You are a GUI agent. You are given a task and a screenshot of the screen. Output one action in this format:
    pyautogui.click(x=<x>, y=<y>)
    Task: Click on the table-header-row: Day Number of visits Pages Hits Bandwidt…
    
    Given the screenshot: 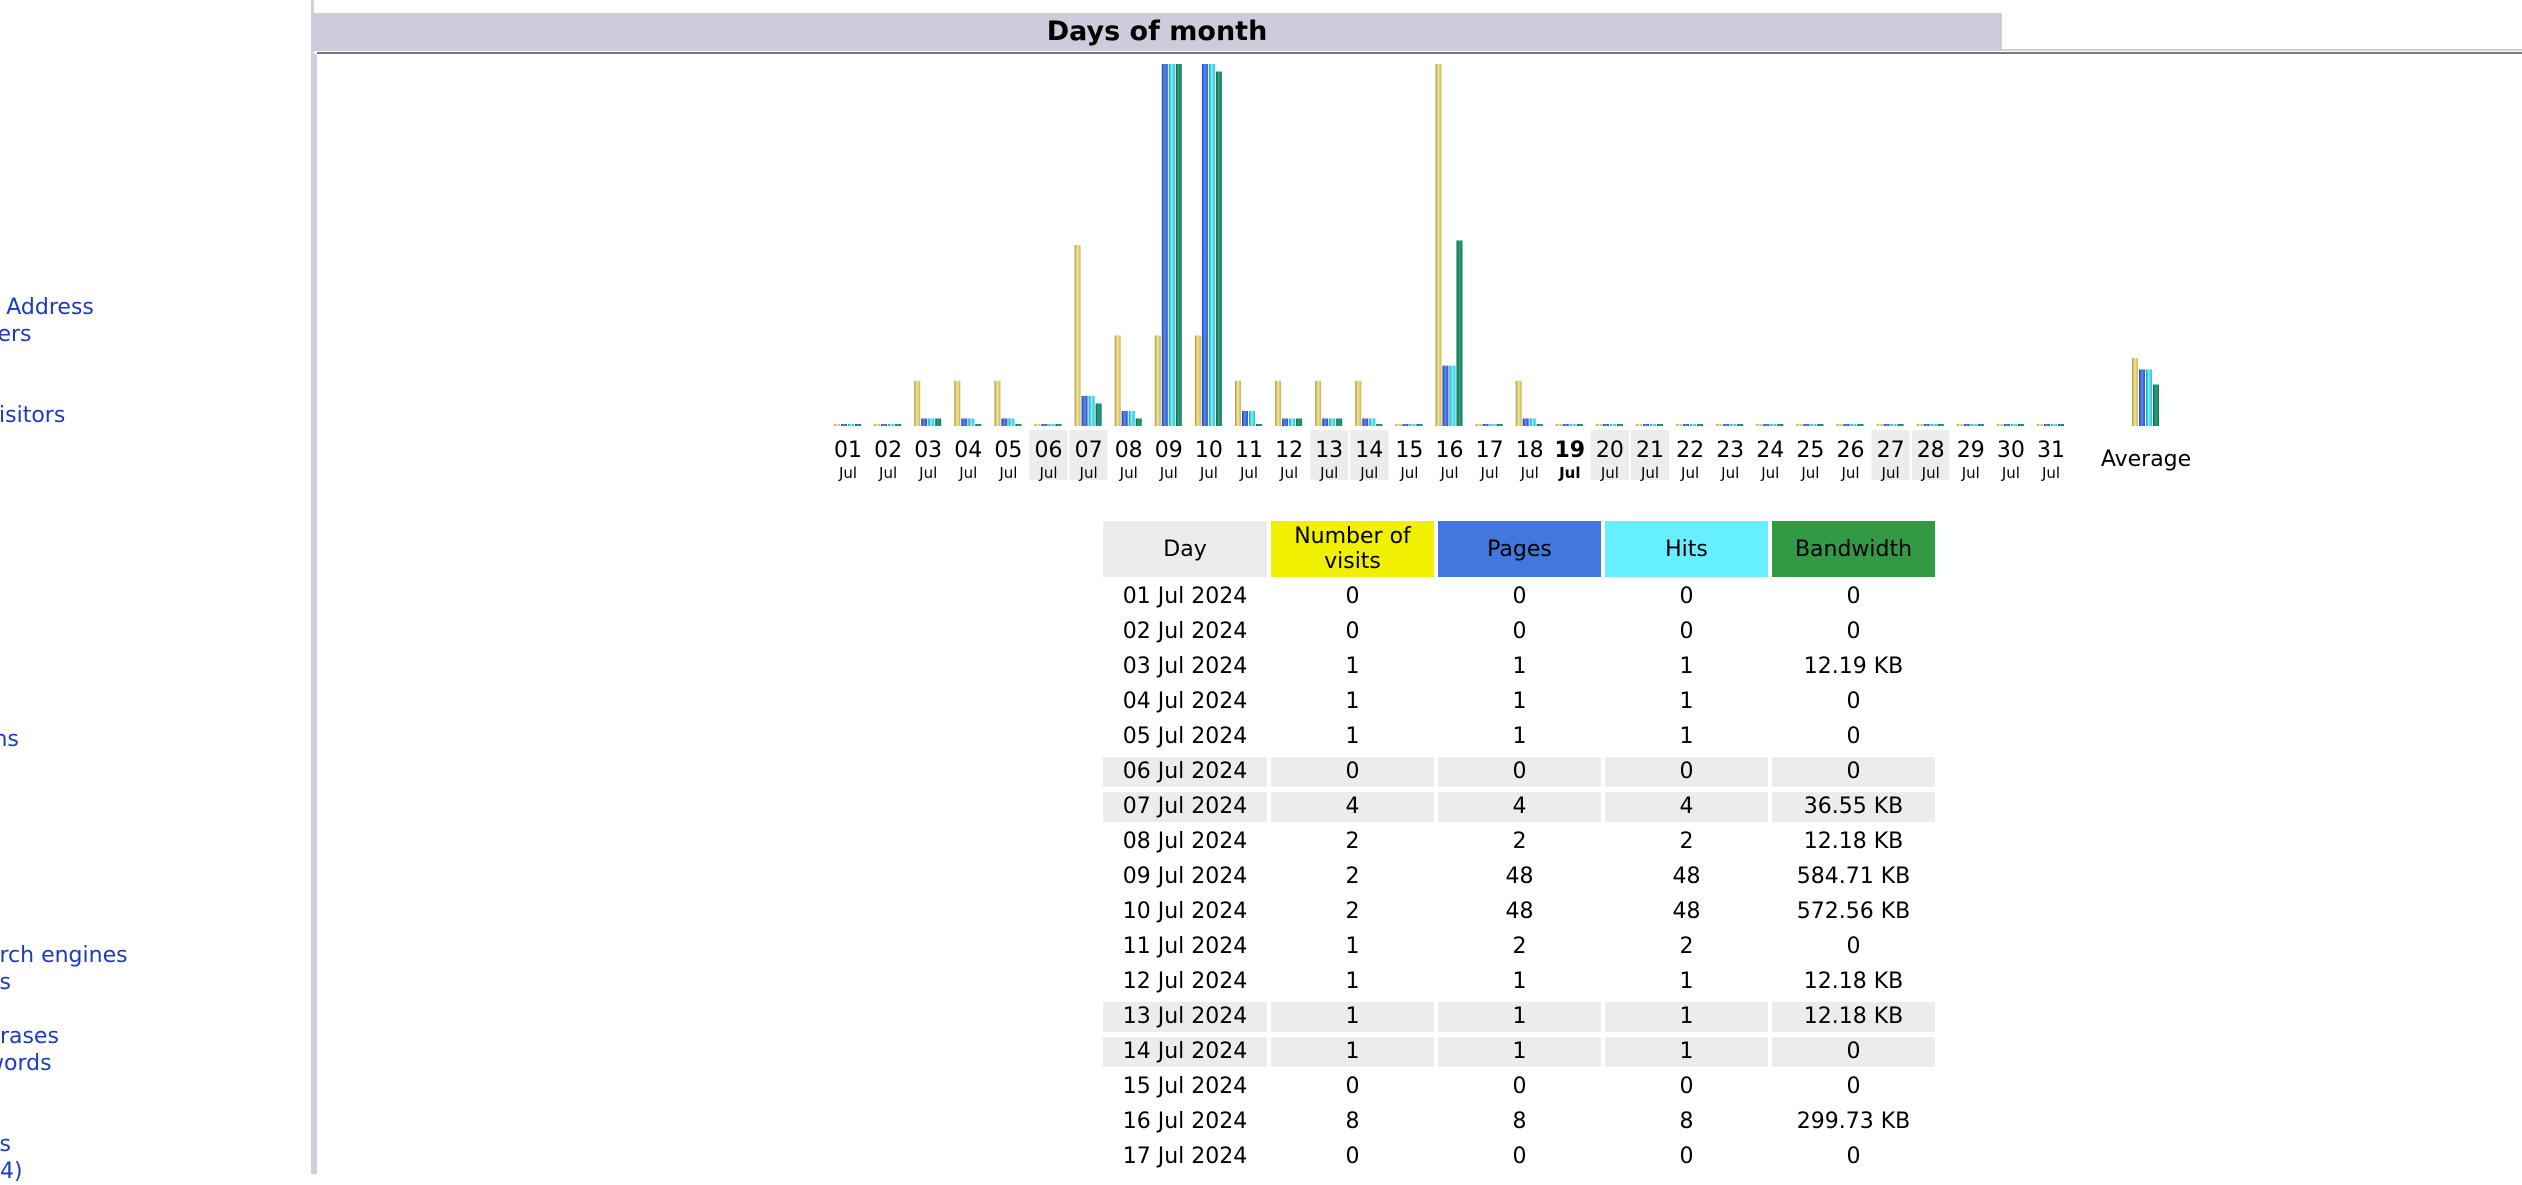 What is the action you would take?
    pyautogui.click(x=1519, y=549)
    